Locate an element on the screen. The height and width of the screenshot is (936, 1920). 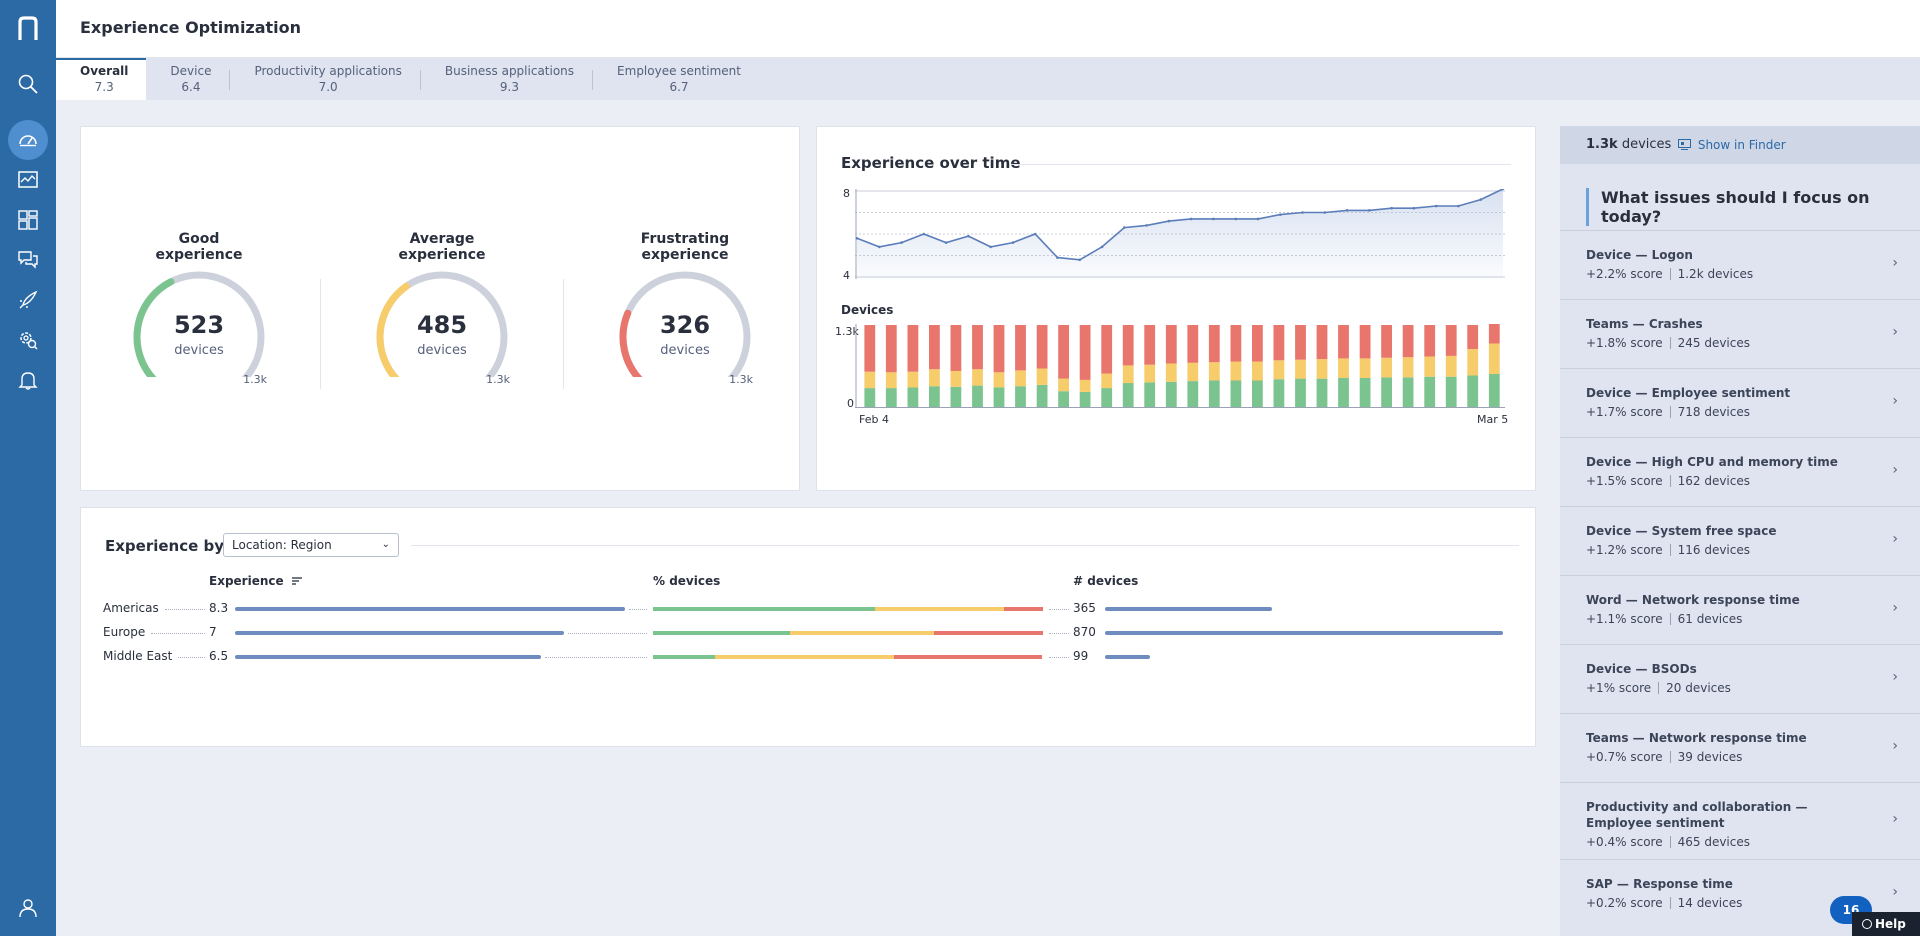
column-pct-devices: % devices is located at coordinates (687, 581).